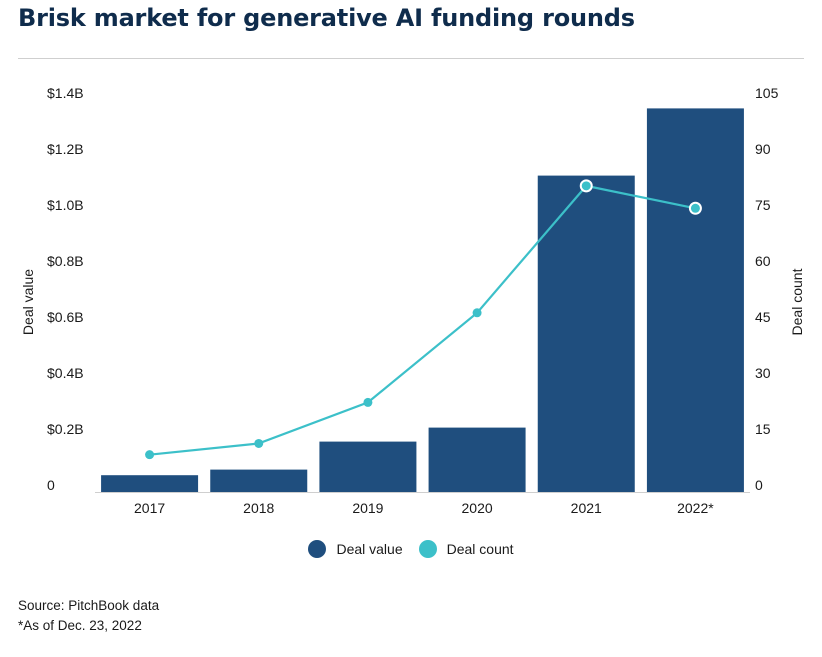 The height and width of the screenshot is (657, 822). Describe the element at coordinates (65, 93) in the screenshot. I see `y-left-tick-label: $1.4B` at that location.